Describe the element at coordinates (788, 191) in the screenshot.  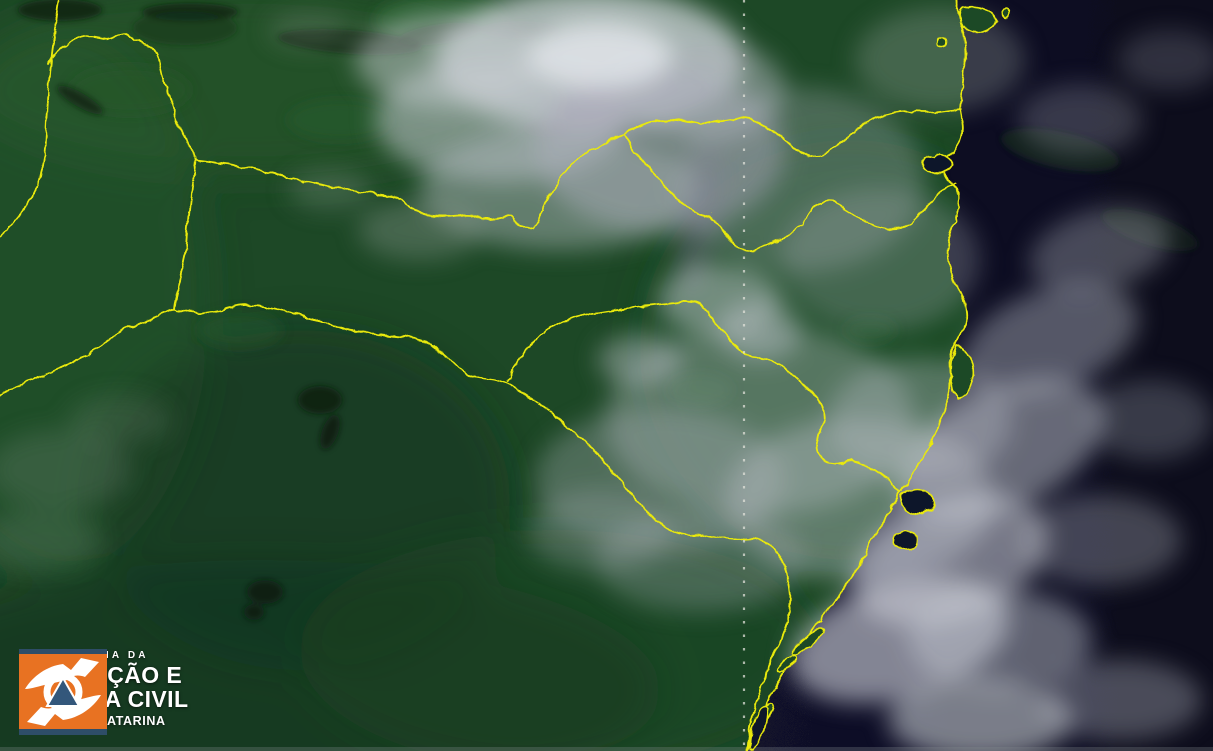
I see `border-inner-northeast` at that location.